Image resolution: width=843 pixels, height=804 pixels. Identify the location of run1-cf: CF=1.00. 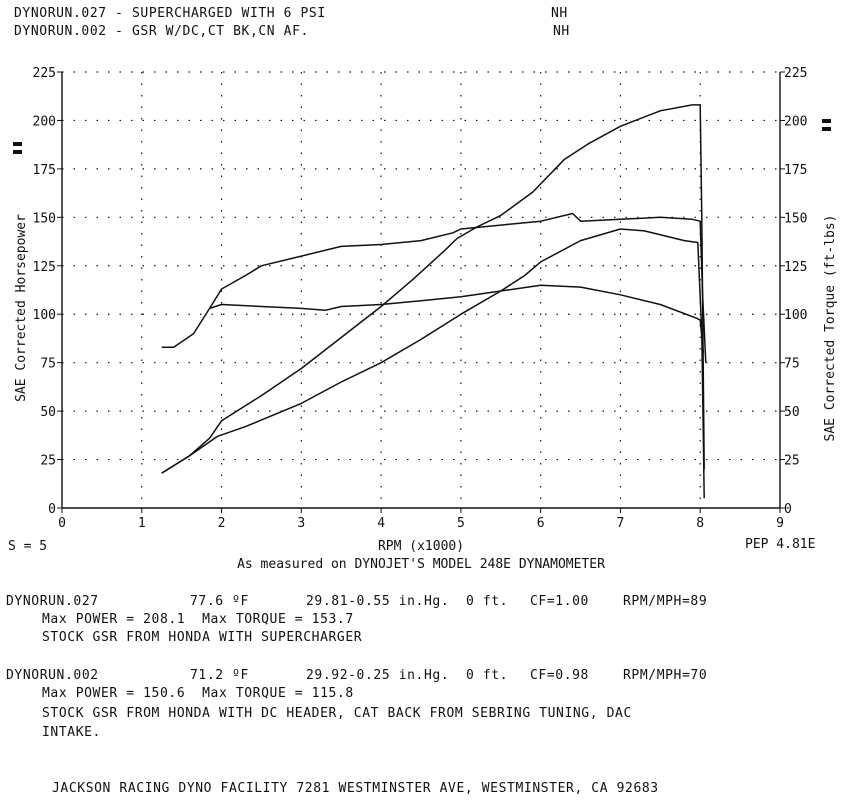
(559, 601).